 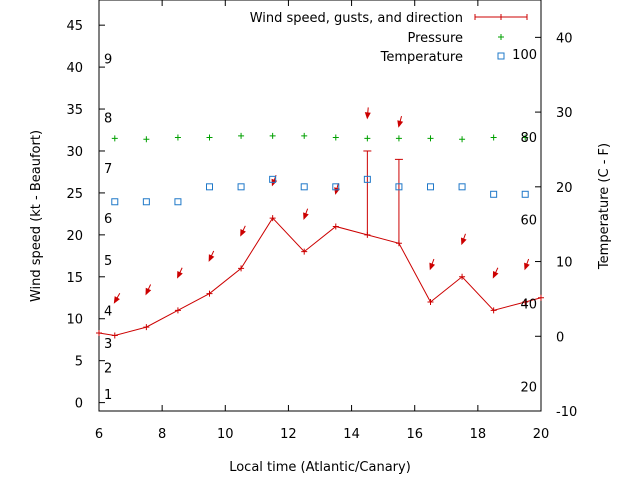 I want to click on y2-tick-label: -10, so click(x=566, y=412).